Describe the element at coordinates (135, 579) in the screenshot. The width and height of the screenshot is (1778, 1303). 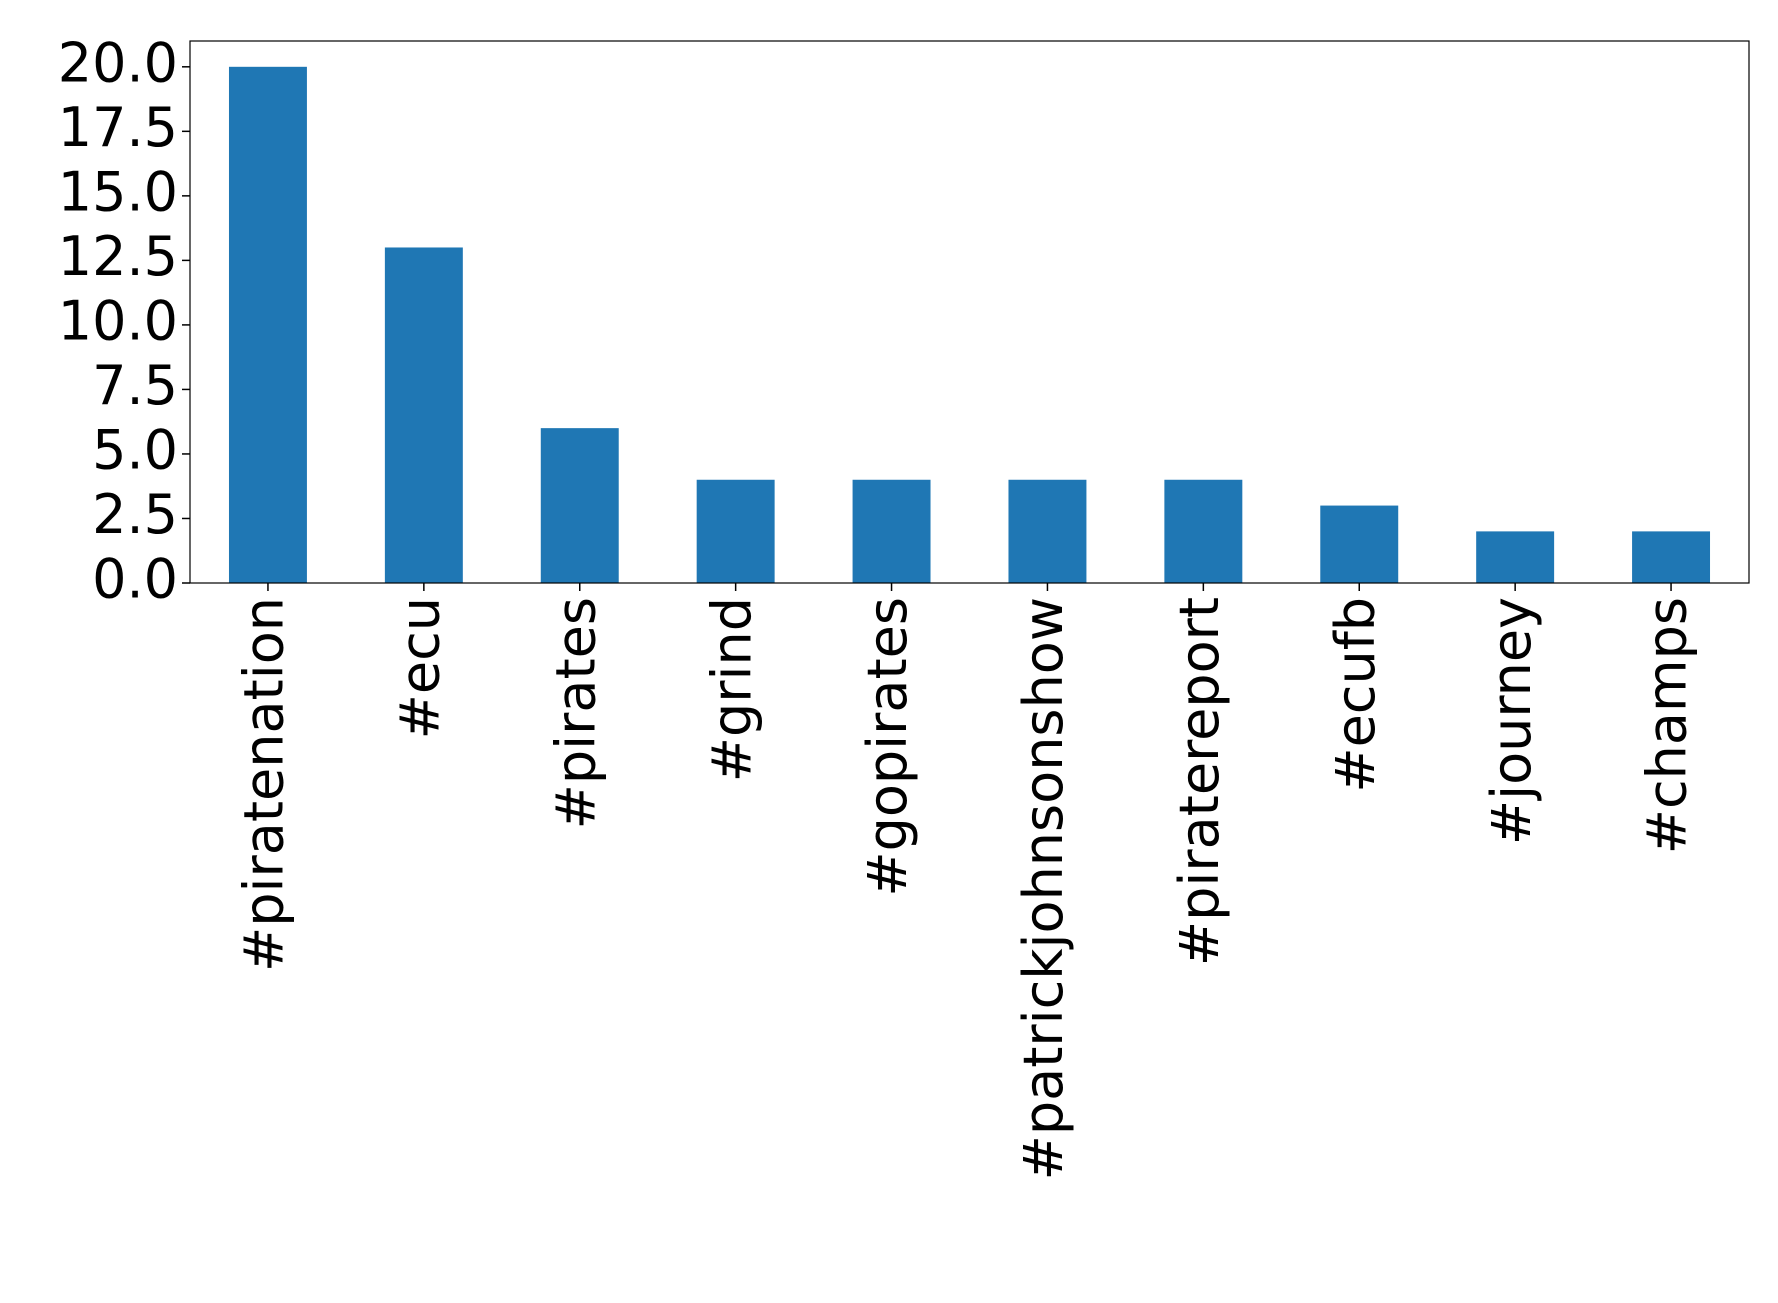
I see `y-tick-label: 0.0` at that location.